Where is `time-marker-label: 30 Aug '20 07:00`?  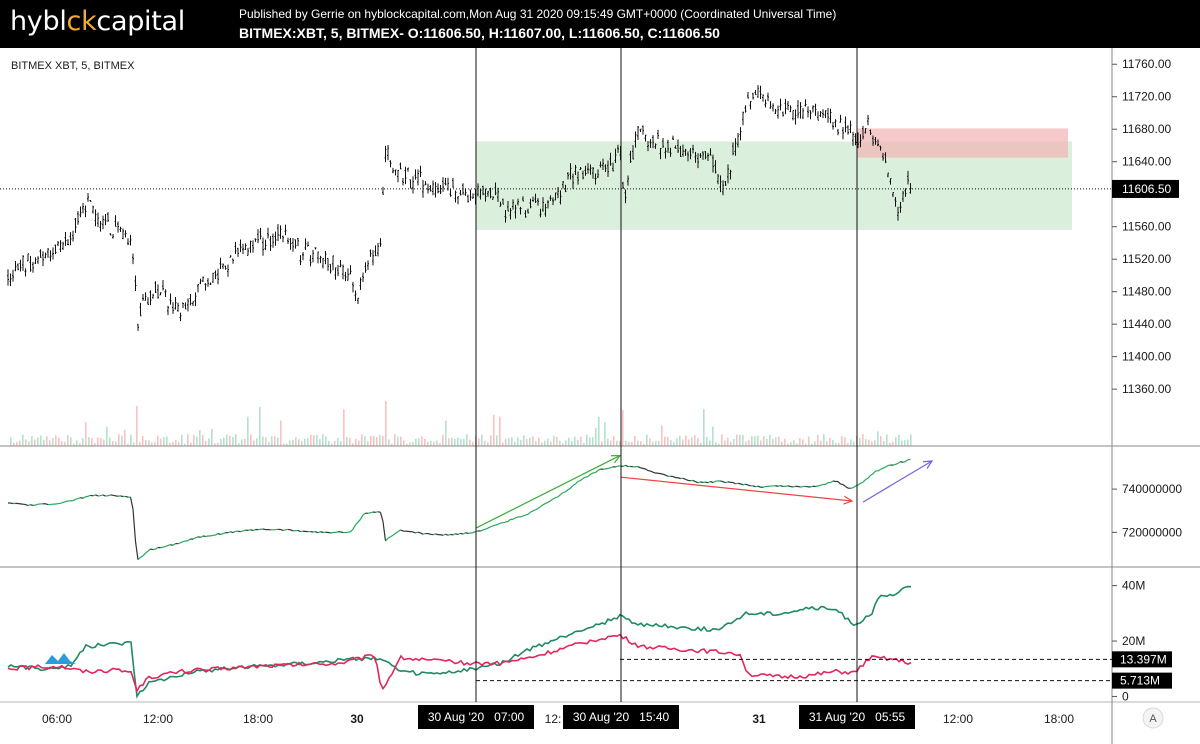
time-marker-label: 30 Aug '20 07:00 is located at coordinates (476, 717).